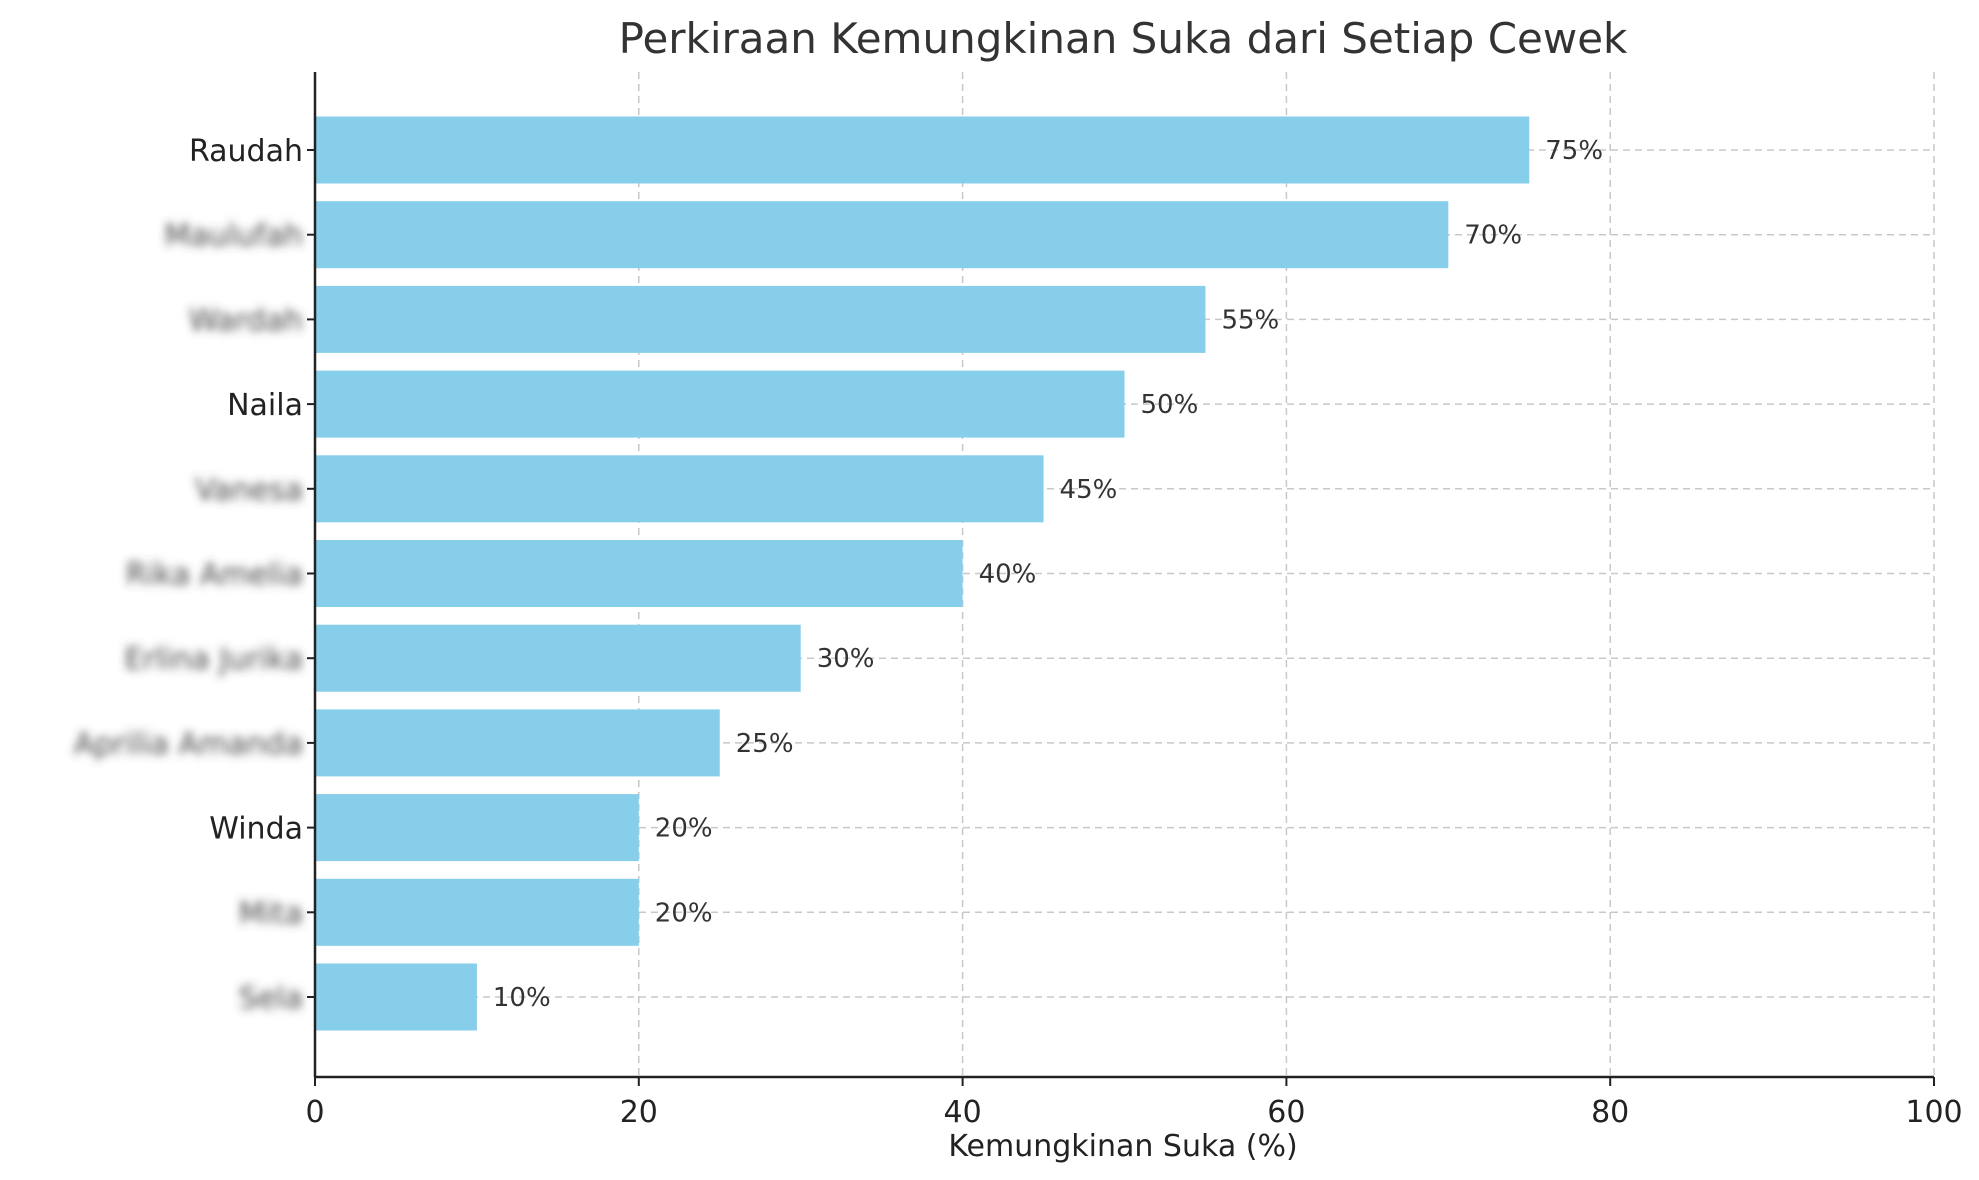 The width and height of the screenshot is (1979, 1180). I want to click on y-tick-label: Aprilia Amanda, so click(188, 744).